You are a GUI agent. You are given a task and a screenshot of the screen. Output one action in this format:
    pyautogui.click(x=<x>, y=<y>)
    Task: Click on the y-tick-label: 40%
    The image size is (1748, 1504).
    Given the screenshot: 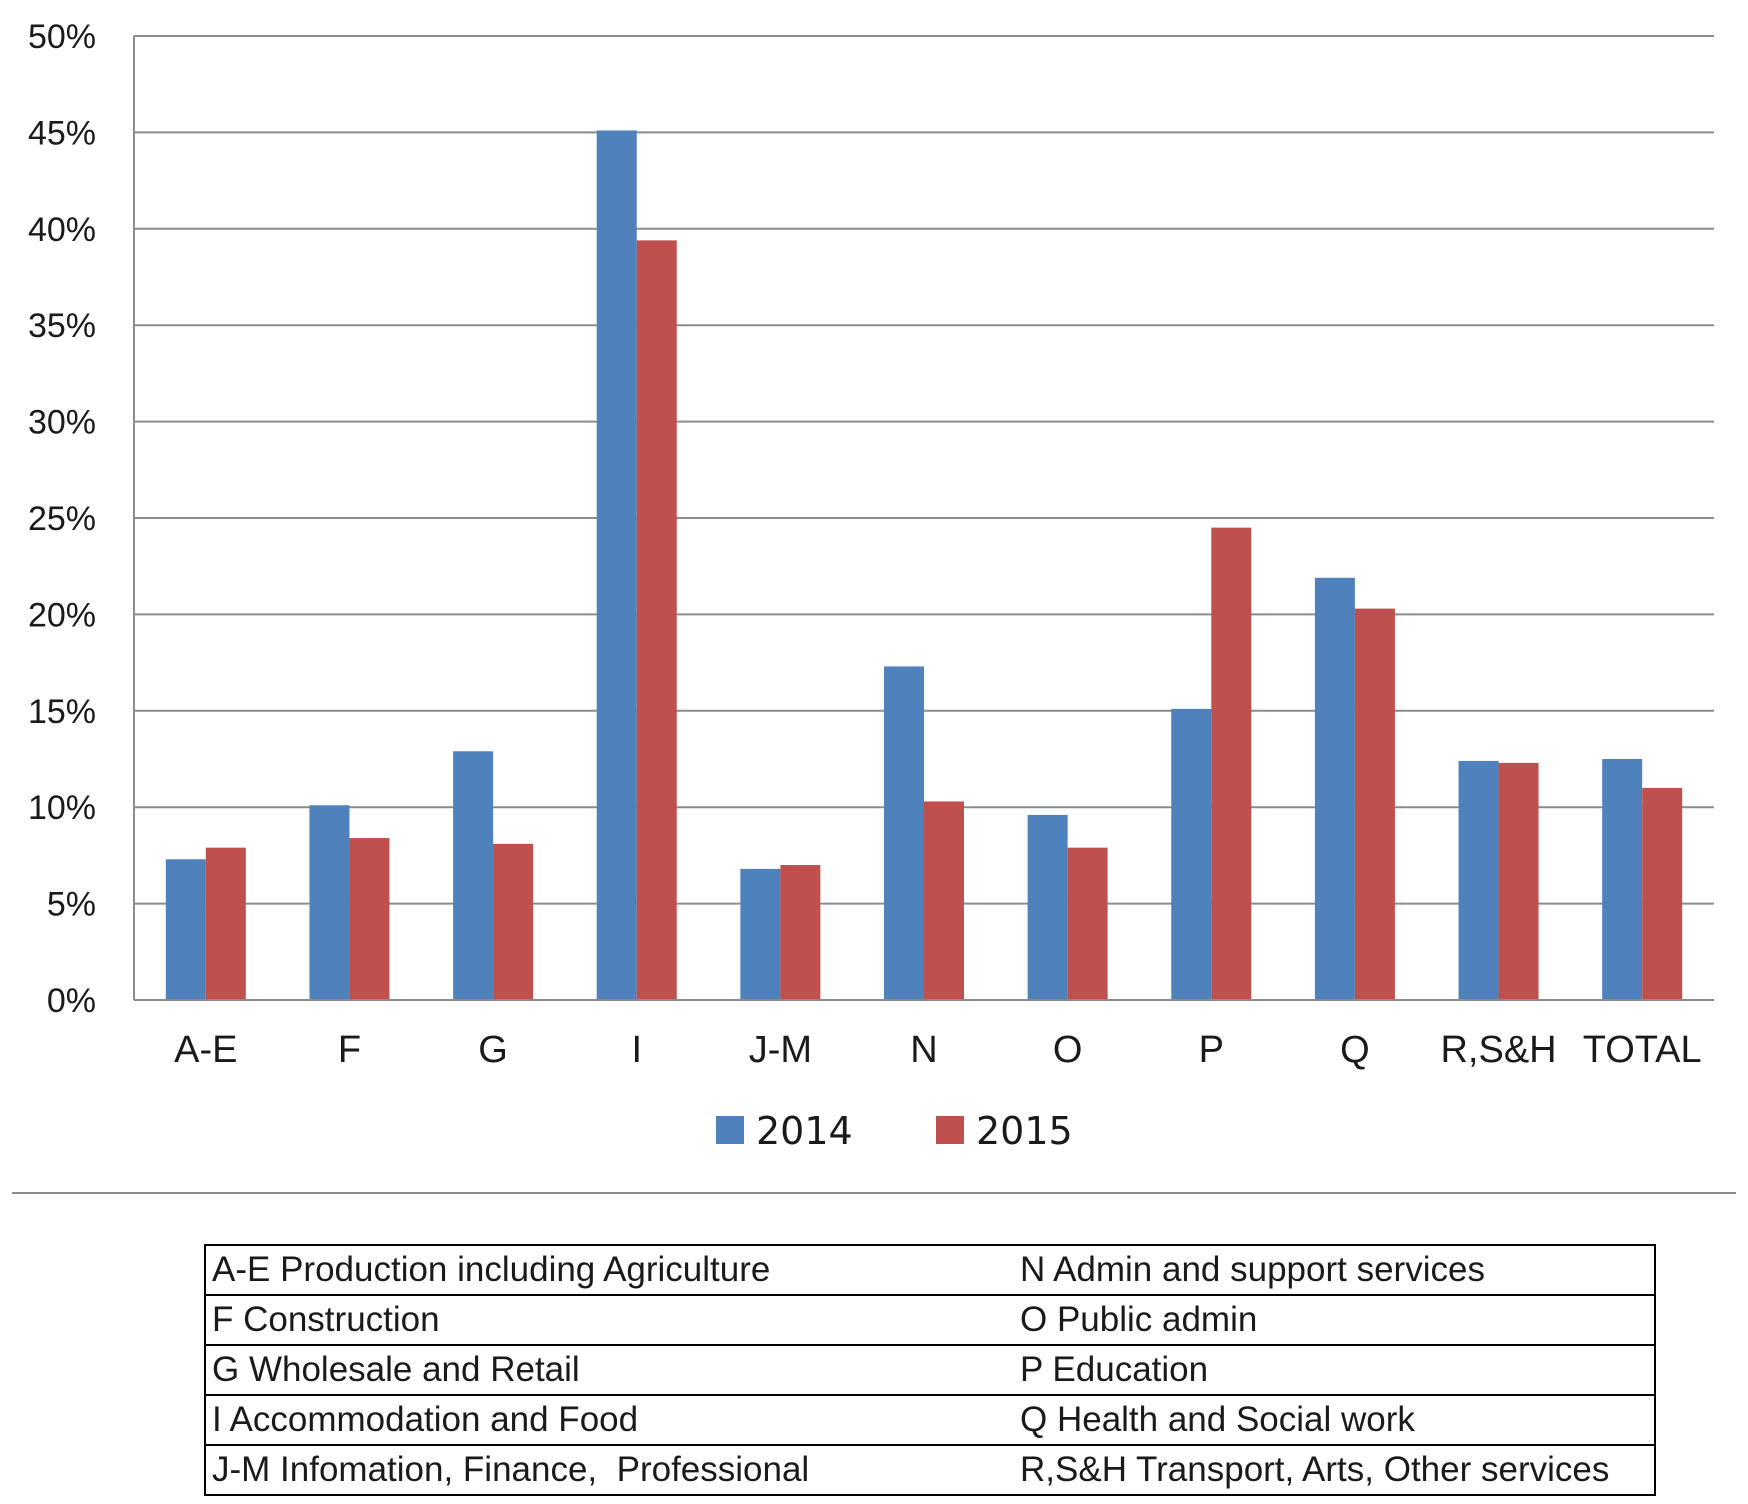 What is the action you would take?
    pyautogui.click(x=62, y=230)
    